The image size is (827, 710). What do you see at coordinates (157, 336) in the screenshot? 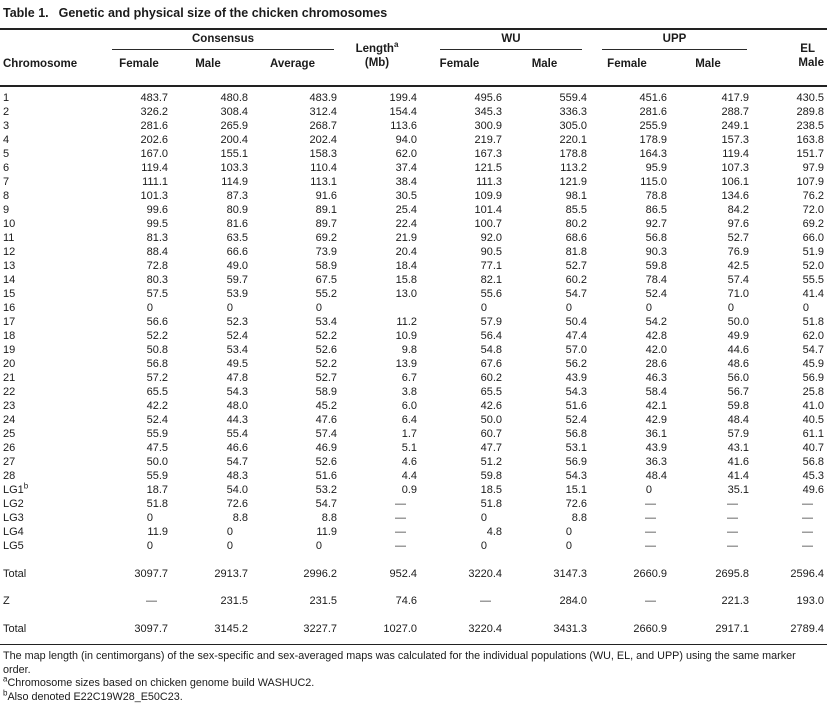
I see `table-cell: 52.2` at bounding box center [157, 336].